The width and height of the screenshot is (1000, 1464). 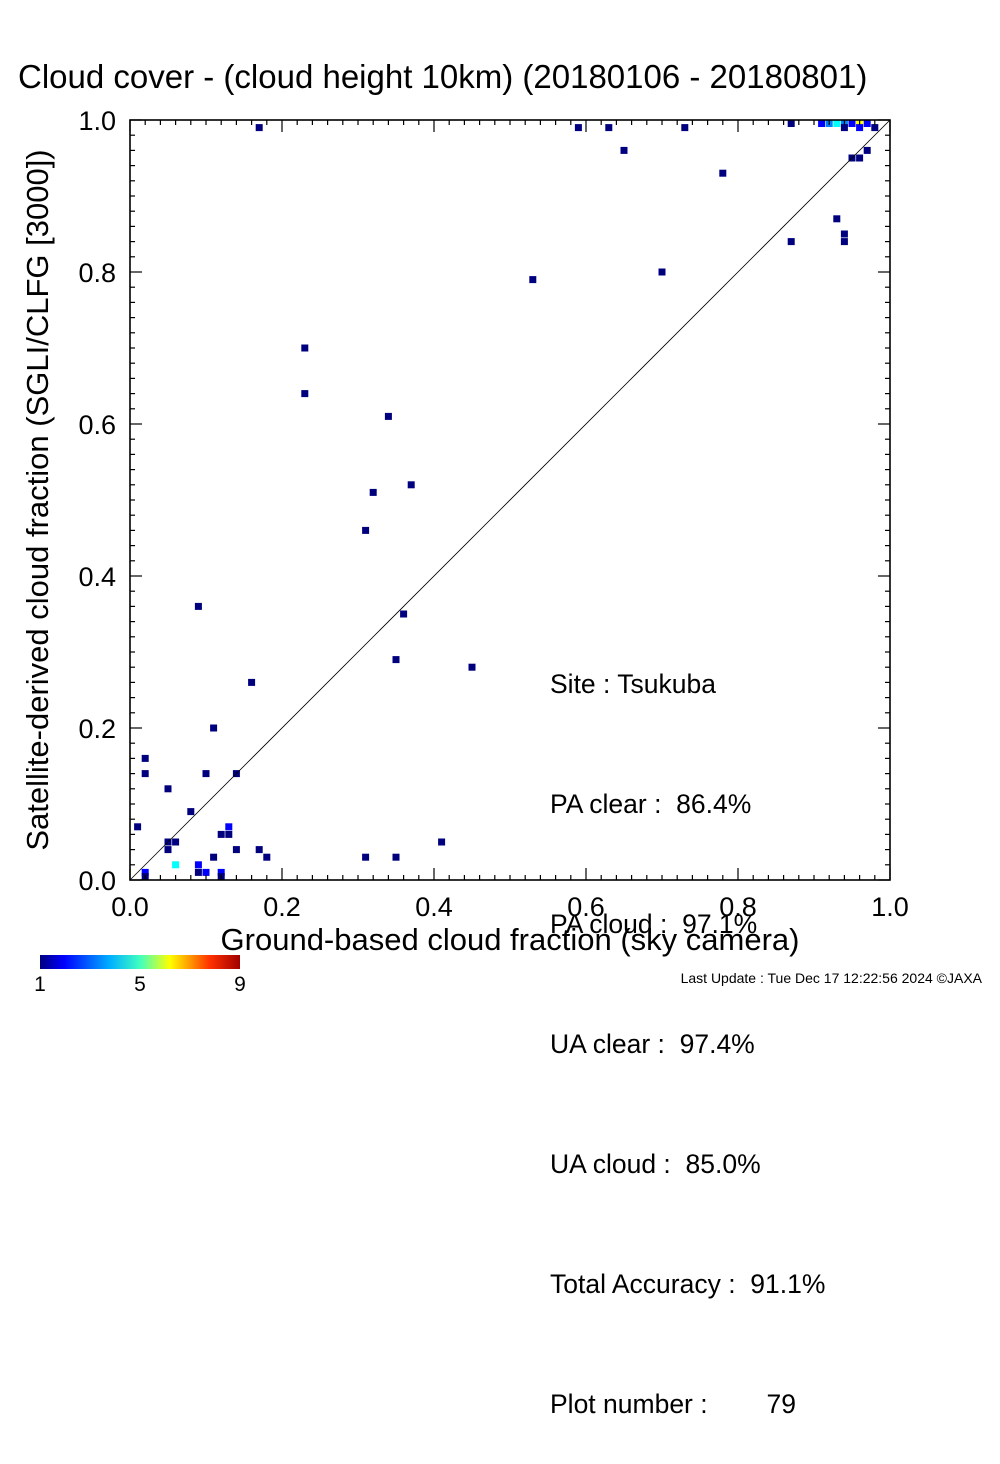 What do you see at coordinates (688, 1284) in the screenshot?
I see `stat-total-accuracy: Total Accuracy : 91.1%` at bounding box center [688, 1284].